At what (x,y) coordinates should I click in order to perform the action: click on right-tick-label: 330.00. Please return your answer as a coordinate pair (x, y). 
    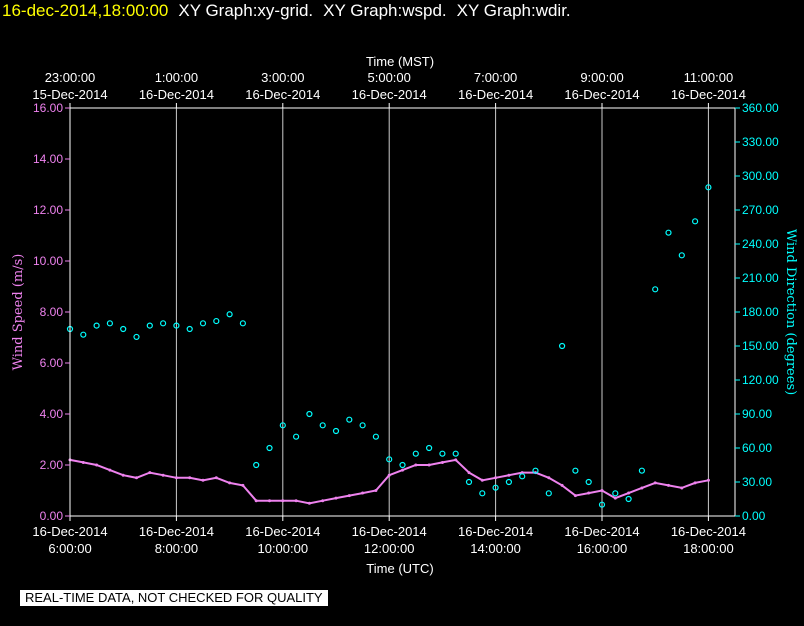
    Looking at the image, I should click on (760, 142).